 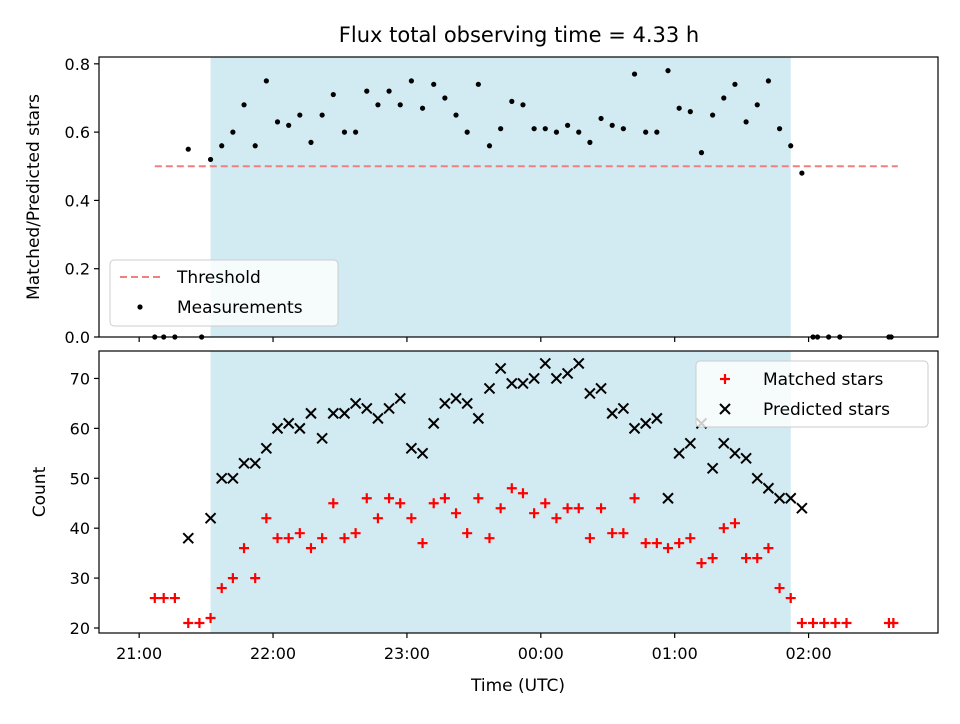 What do you see at coordinates (273, 653) in the screenshot?
I see `x-tick-label: 22:00` at bounding box center [273, 653].